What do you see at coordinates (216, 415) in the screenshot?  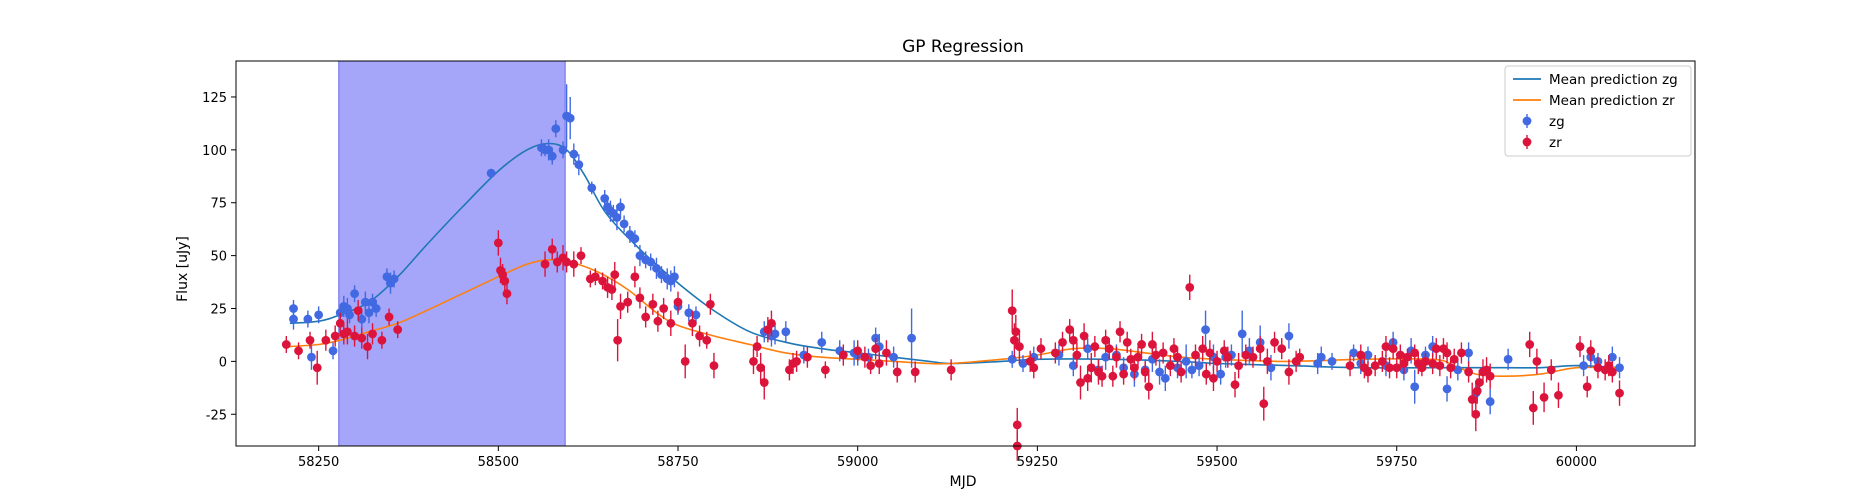 I see `y-tick-label: -25` at bounding box center [216, 415].